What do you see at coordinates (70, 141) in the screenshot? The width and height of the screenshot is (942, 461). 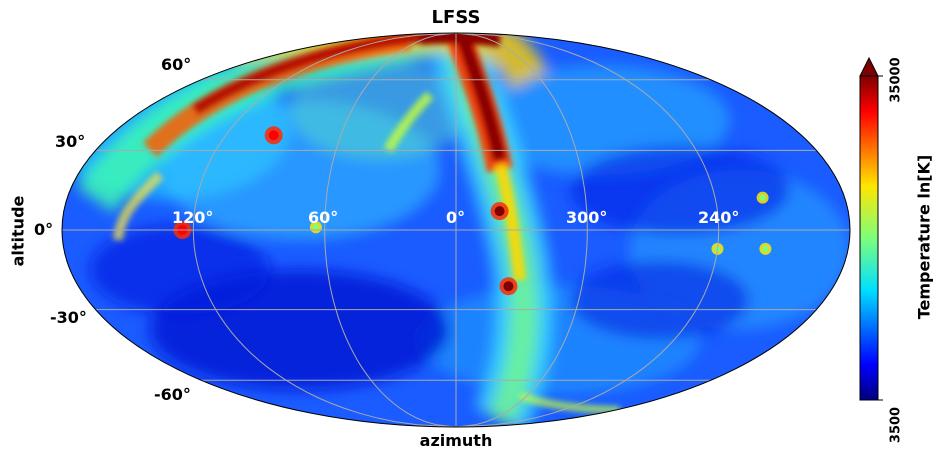 I see `latitude-label-30: 30°` at bounding box center [70, 141].